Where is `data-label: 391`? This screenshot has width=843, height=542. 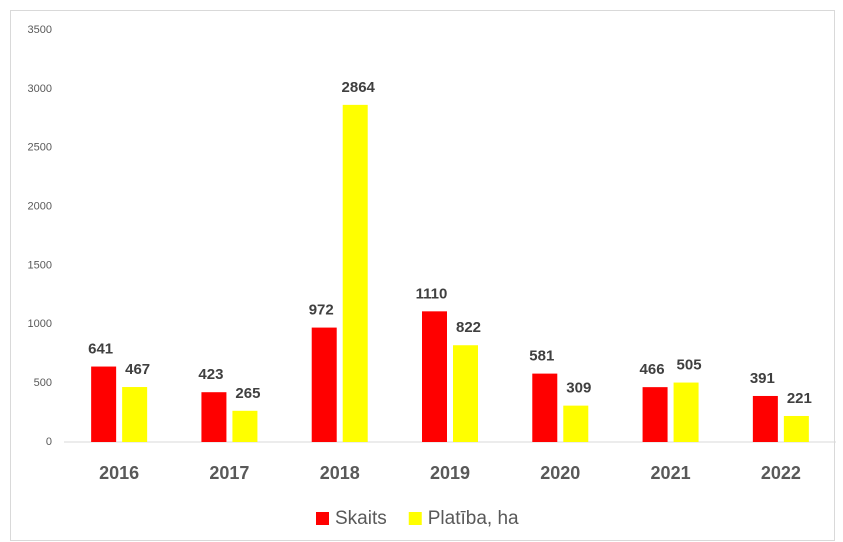 data-label: 391 is located at coordinates (762, 378).